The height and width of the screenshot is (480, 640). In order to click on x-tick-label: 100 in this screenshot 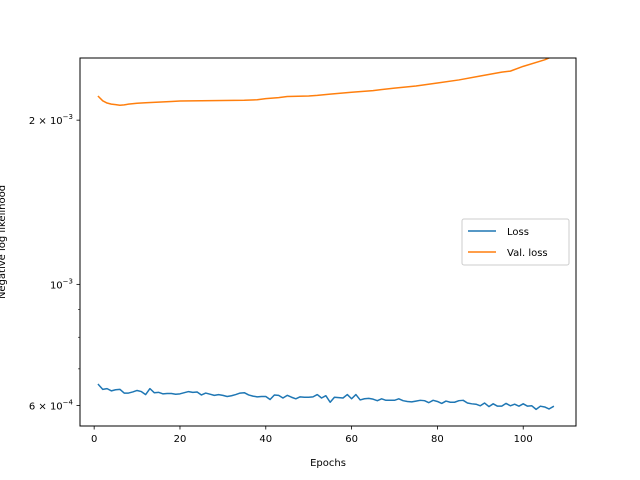, I will do `click(523, 439)`.